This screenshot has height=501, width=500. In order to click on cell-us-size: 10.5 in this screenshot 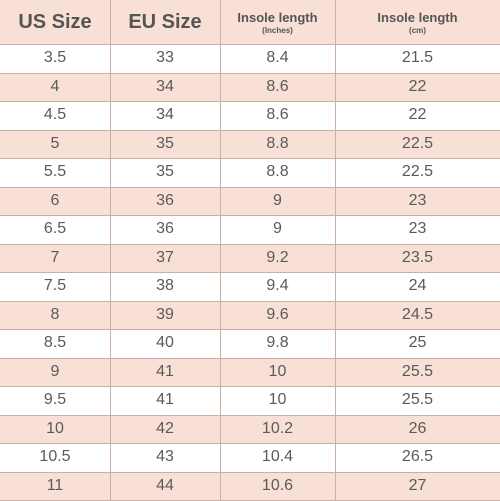, I will do `click(55, 457)`.